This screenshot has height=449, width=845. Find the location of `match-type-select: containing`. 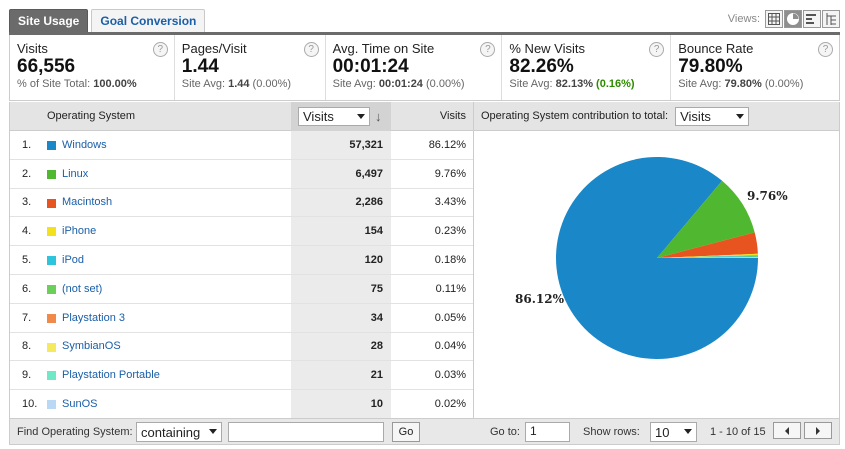

match-type-select: containing is located at coordinates (179, 432).